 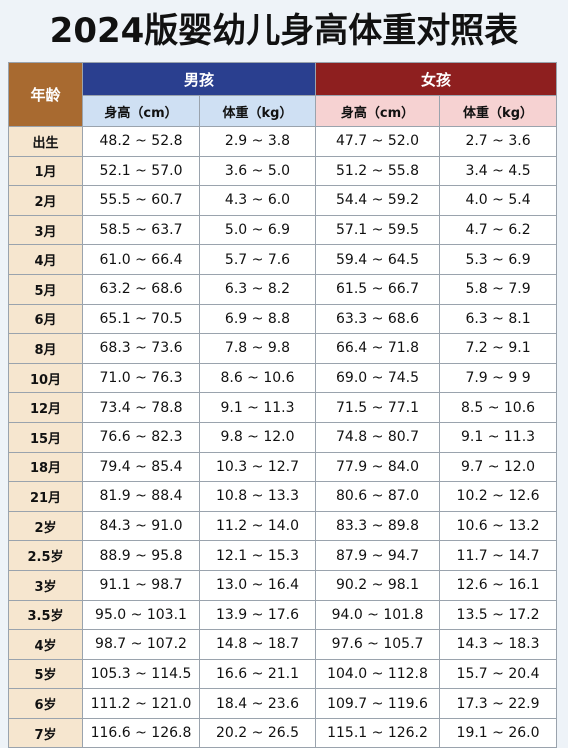 I want to click on boy-weight-cell: 4.3 ~ 6.0, so click(x=257, y=200).